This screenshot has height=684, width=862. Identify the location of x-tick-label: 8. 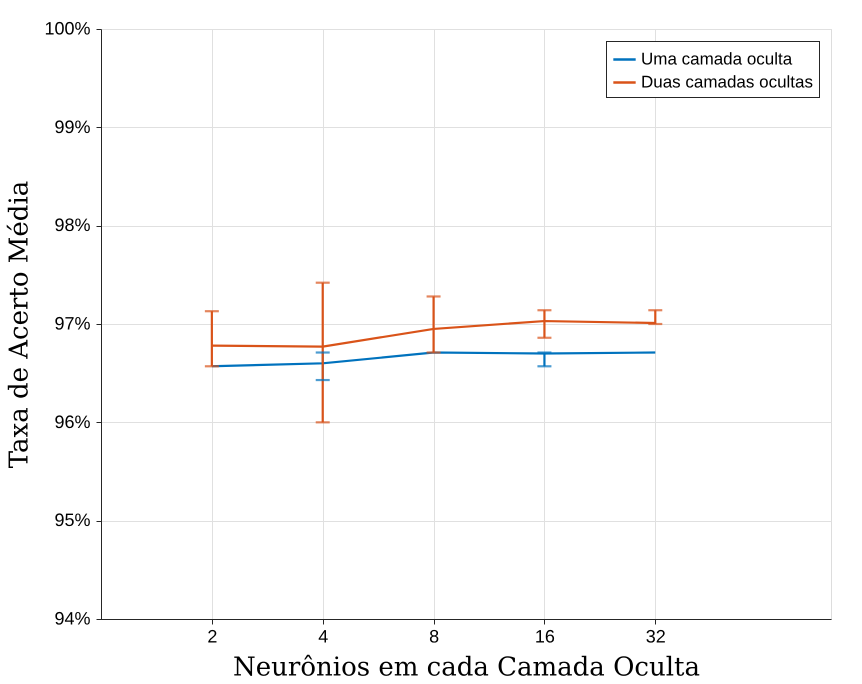
(434, 636).